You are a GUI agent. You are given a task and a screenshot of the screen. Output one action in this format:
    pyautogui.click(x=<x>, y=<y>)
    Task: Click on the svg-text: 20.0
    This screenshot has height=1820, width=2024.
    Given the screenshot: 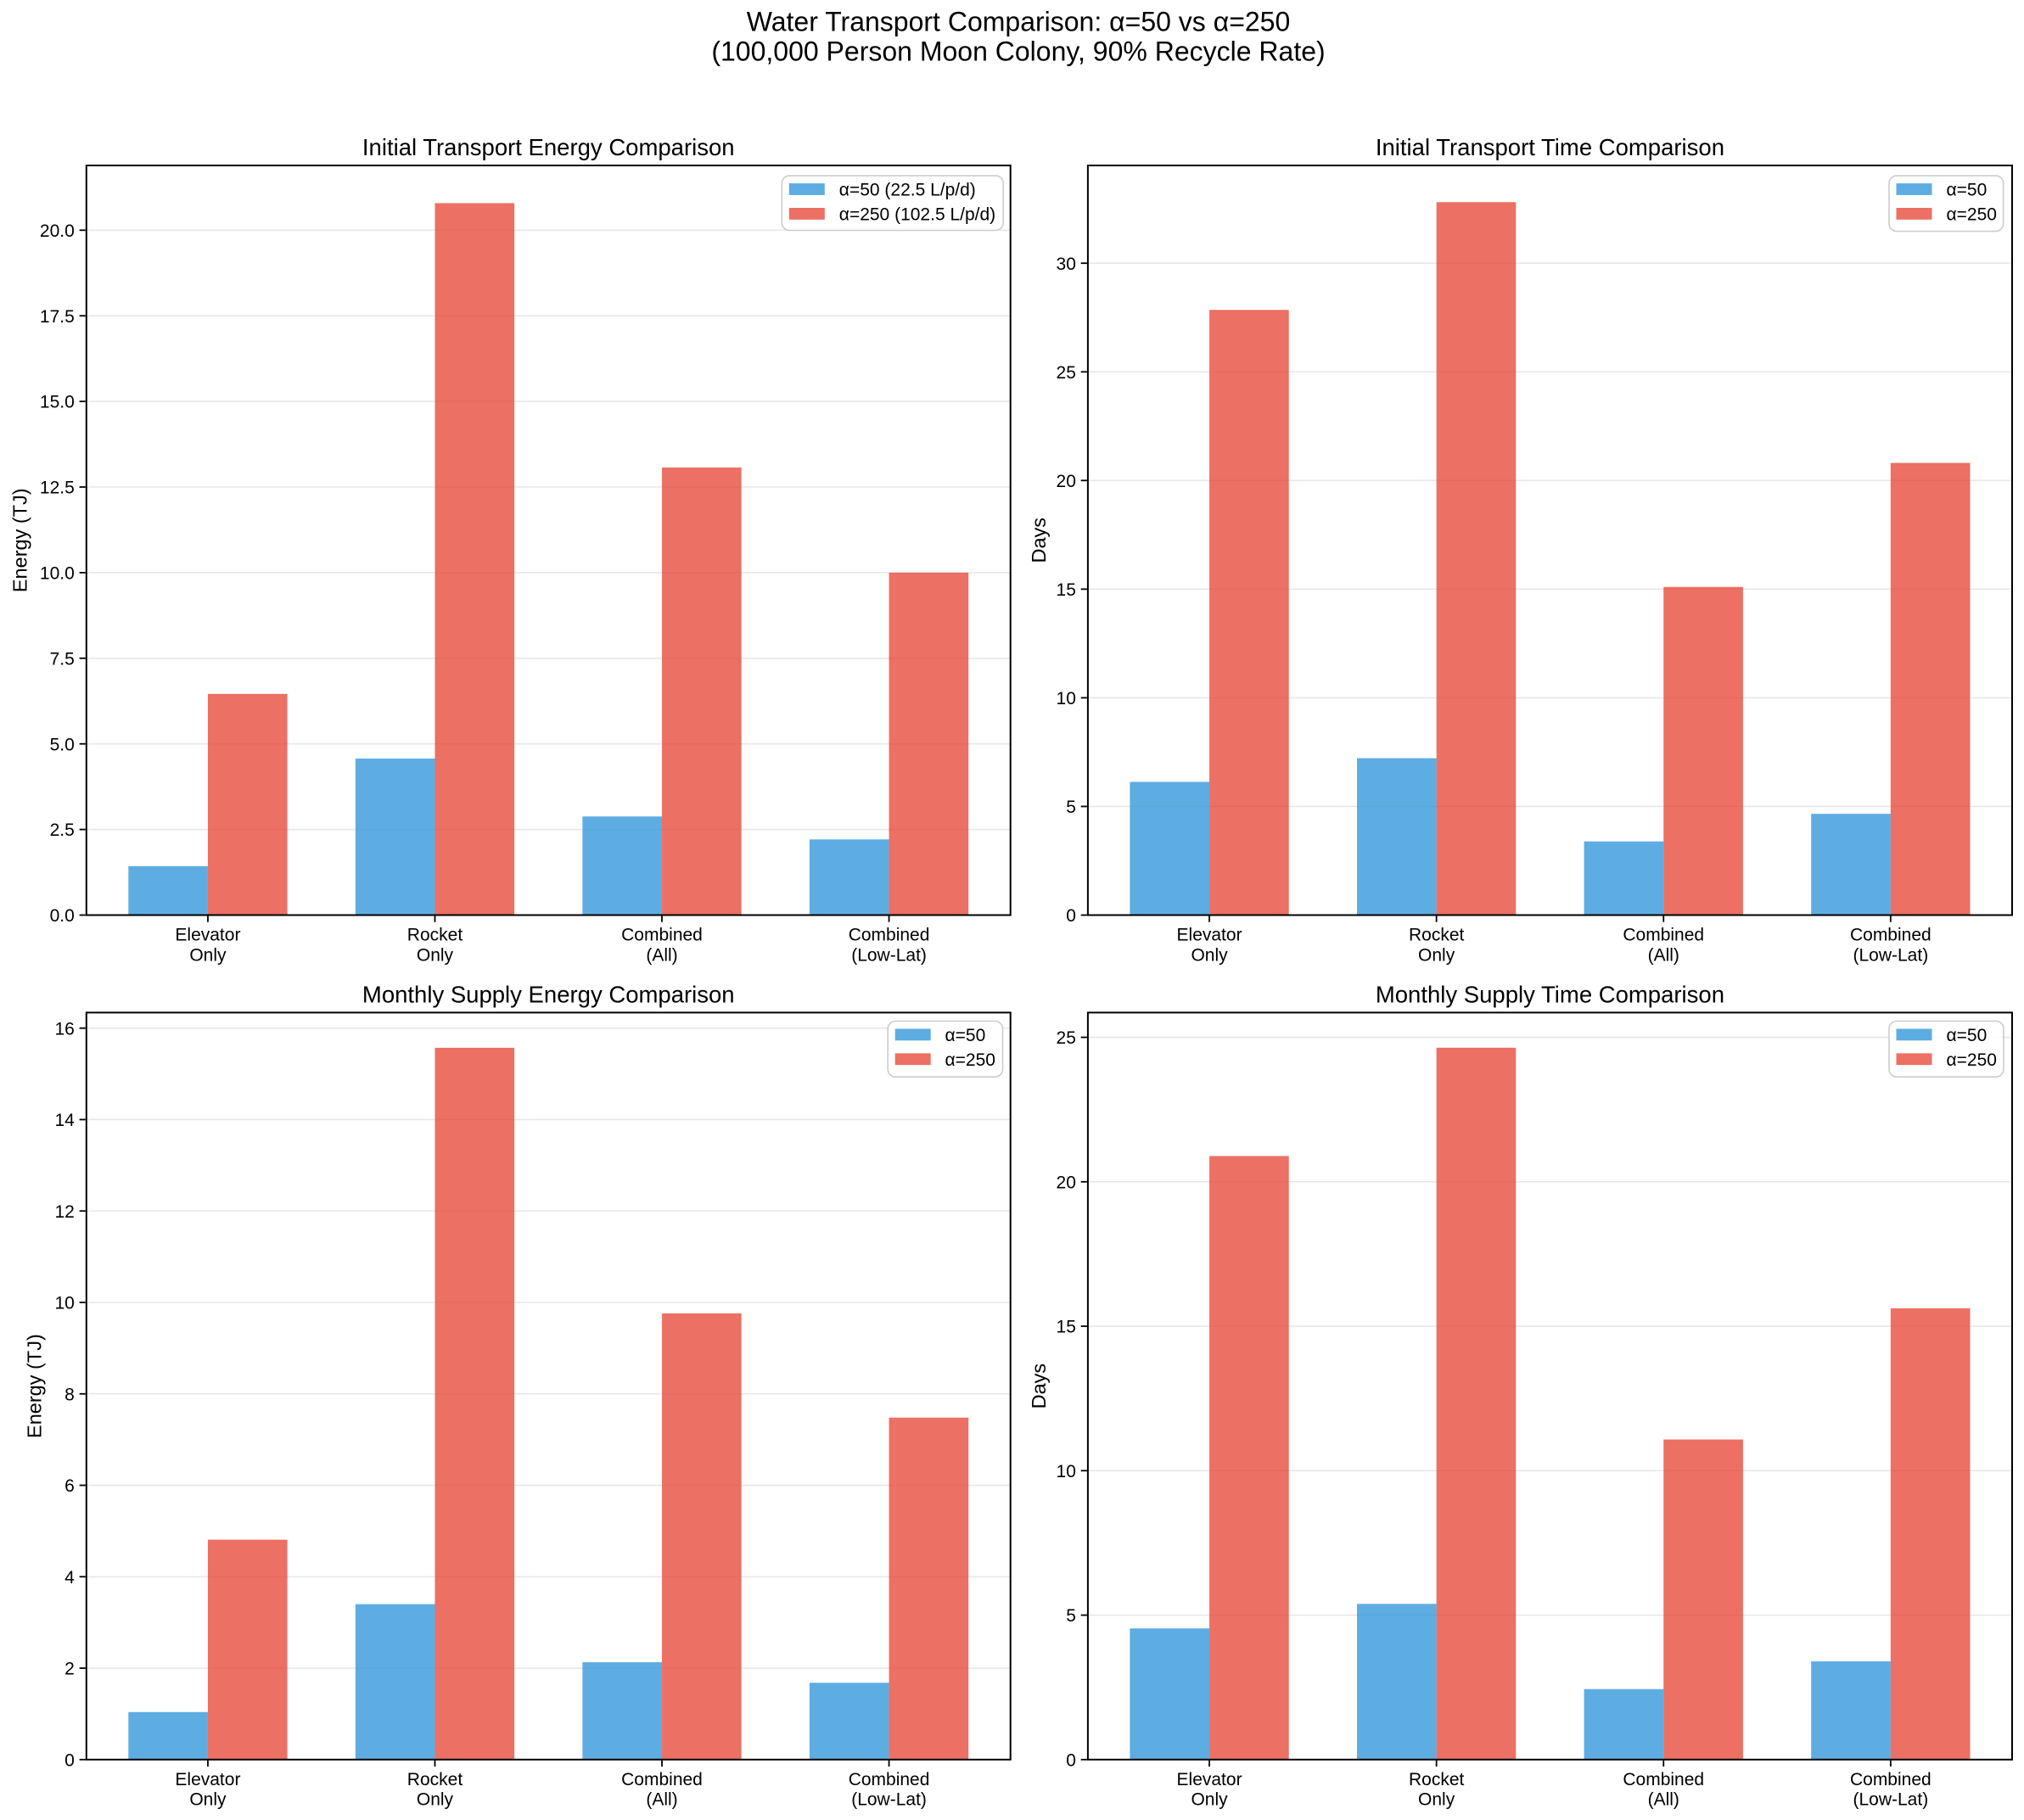 What is the action you would take?
    pyautogui.click(x=57, y=231)
    